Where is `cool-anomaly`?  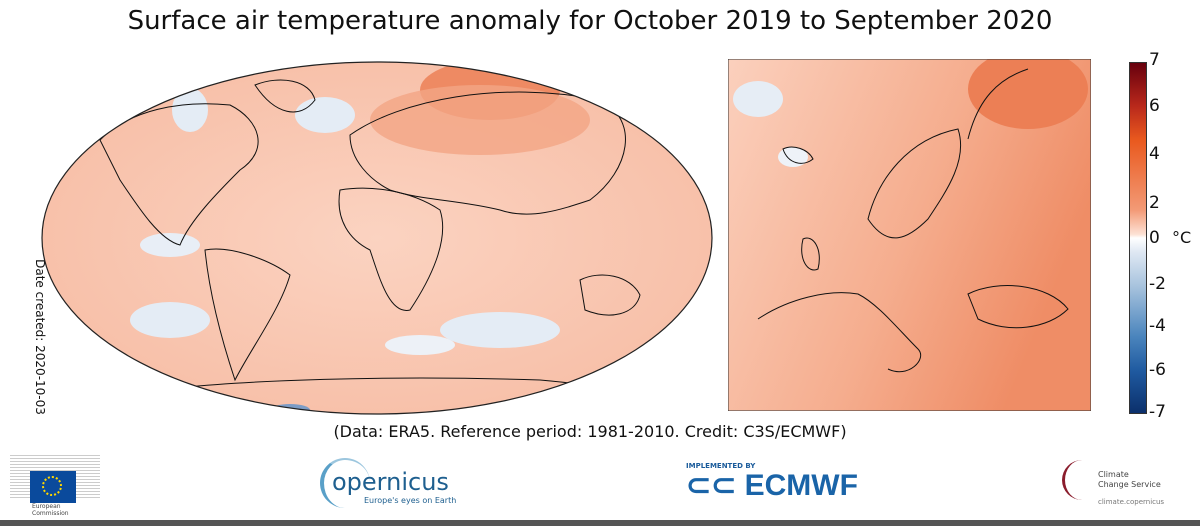
cool-anomaly is located at coordinates (190, 110).